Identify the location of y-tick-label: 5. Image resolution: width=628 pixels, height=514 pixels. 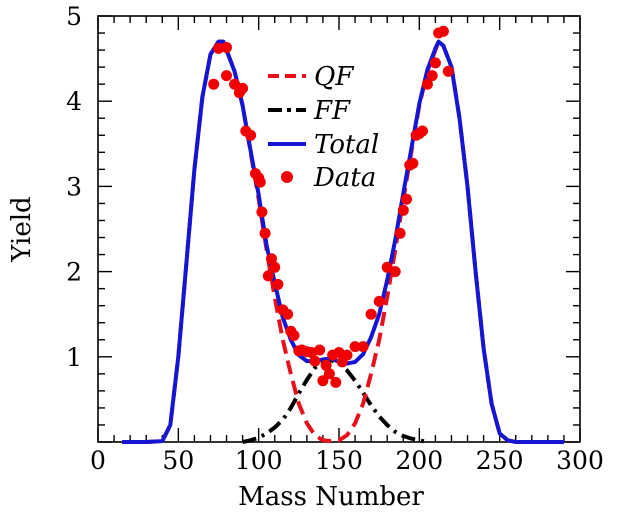
(74, 16).